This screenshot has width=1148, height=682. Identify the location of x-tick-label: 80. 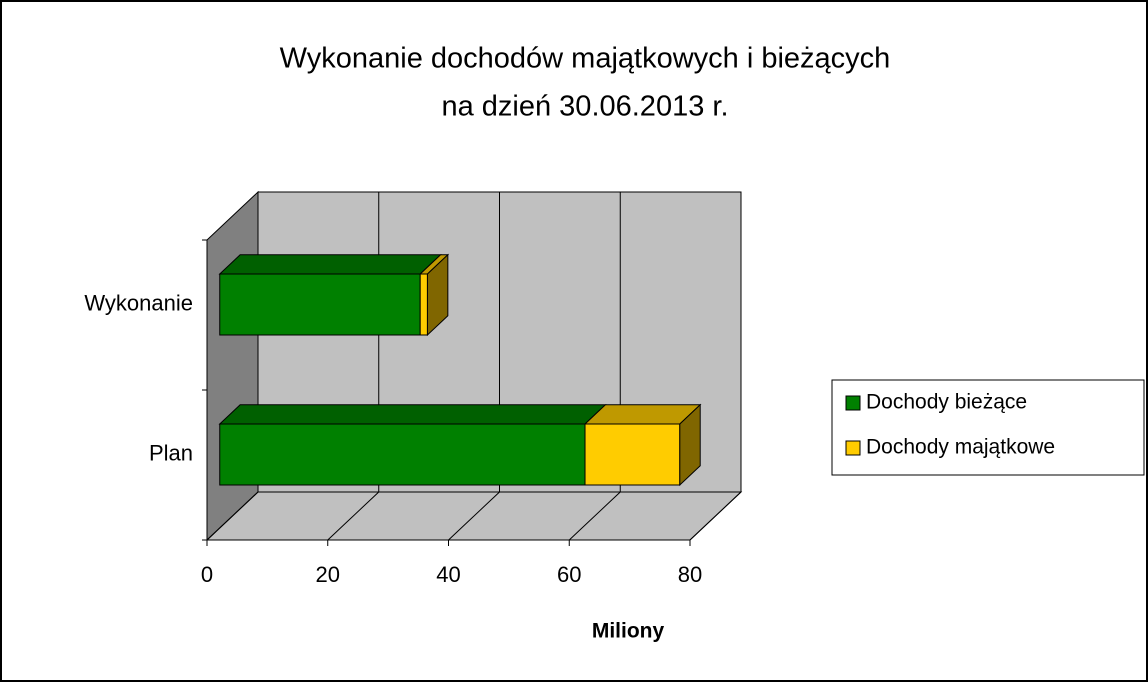
(690, 574).